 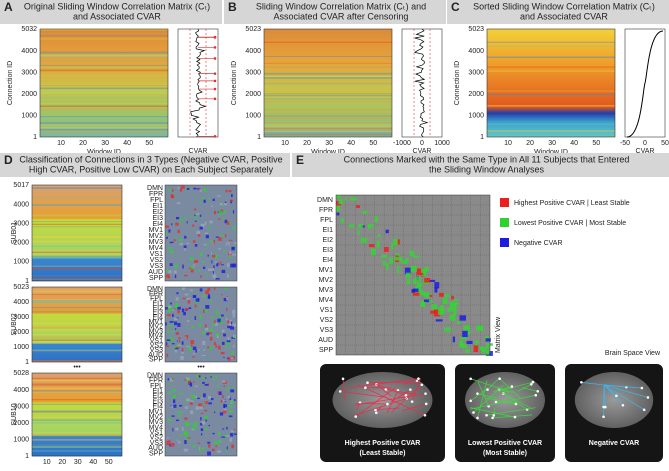 What do you see at coordinates (253, 94) in the screenshot?
I see `y-tick-label: 2000` at bounding box center [253, 94].